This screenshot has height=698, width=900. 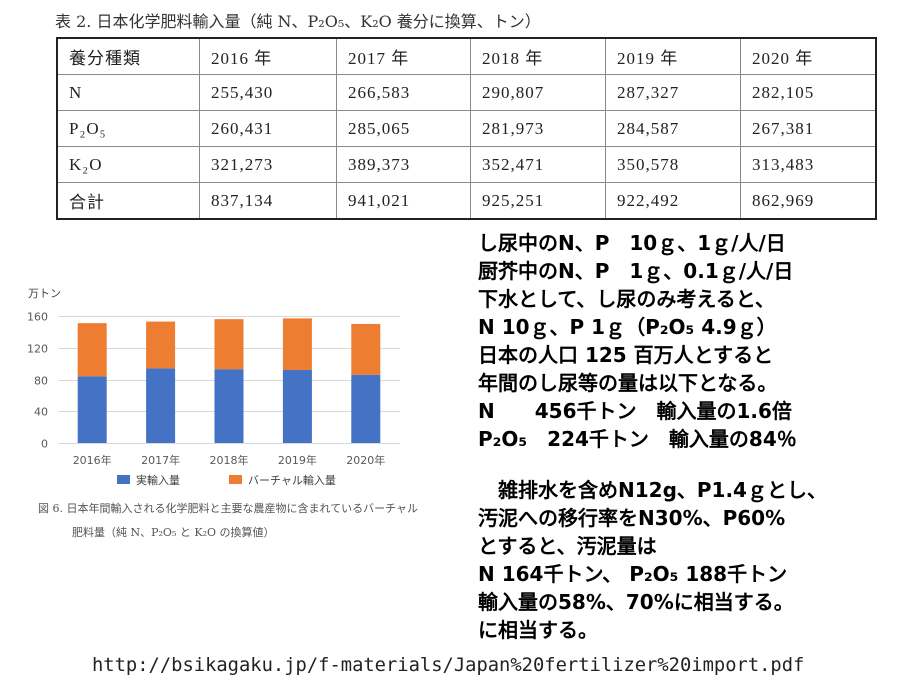 I want to click on y-tick-label: 160, so click(x=37, y=317).